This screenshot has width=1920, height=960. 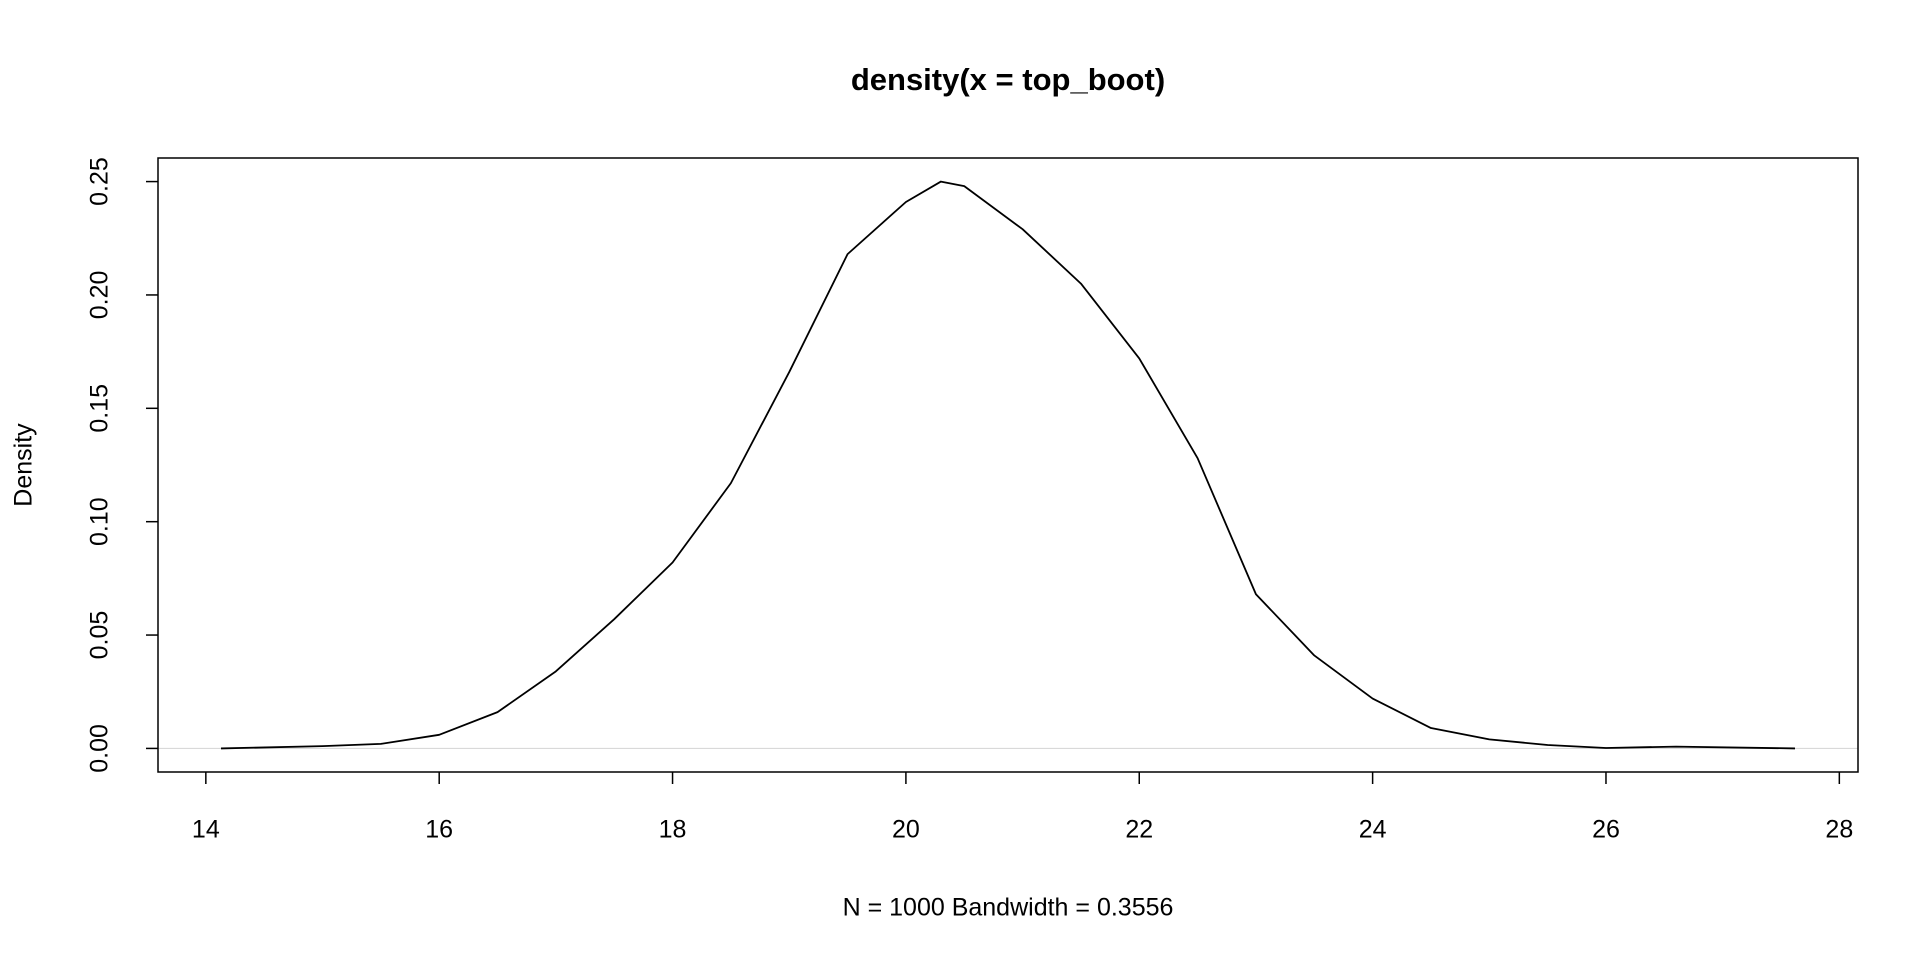 I want to click on y-tick-label: 0.20, so click(x=100, y=295).